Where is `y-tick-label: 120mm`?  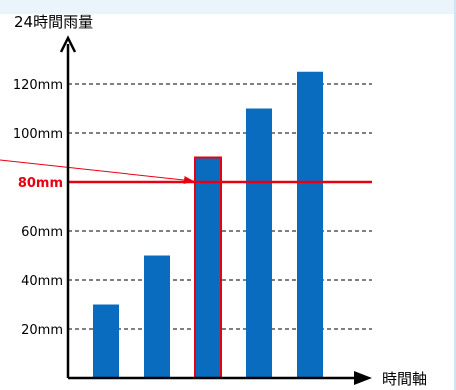
y-tick-label: 120mm is located at coordinates (38, 85).